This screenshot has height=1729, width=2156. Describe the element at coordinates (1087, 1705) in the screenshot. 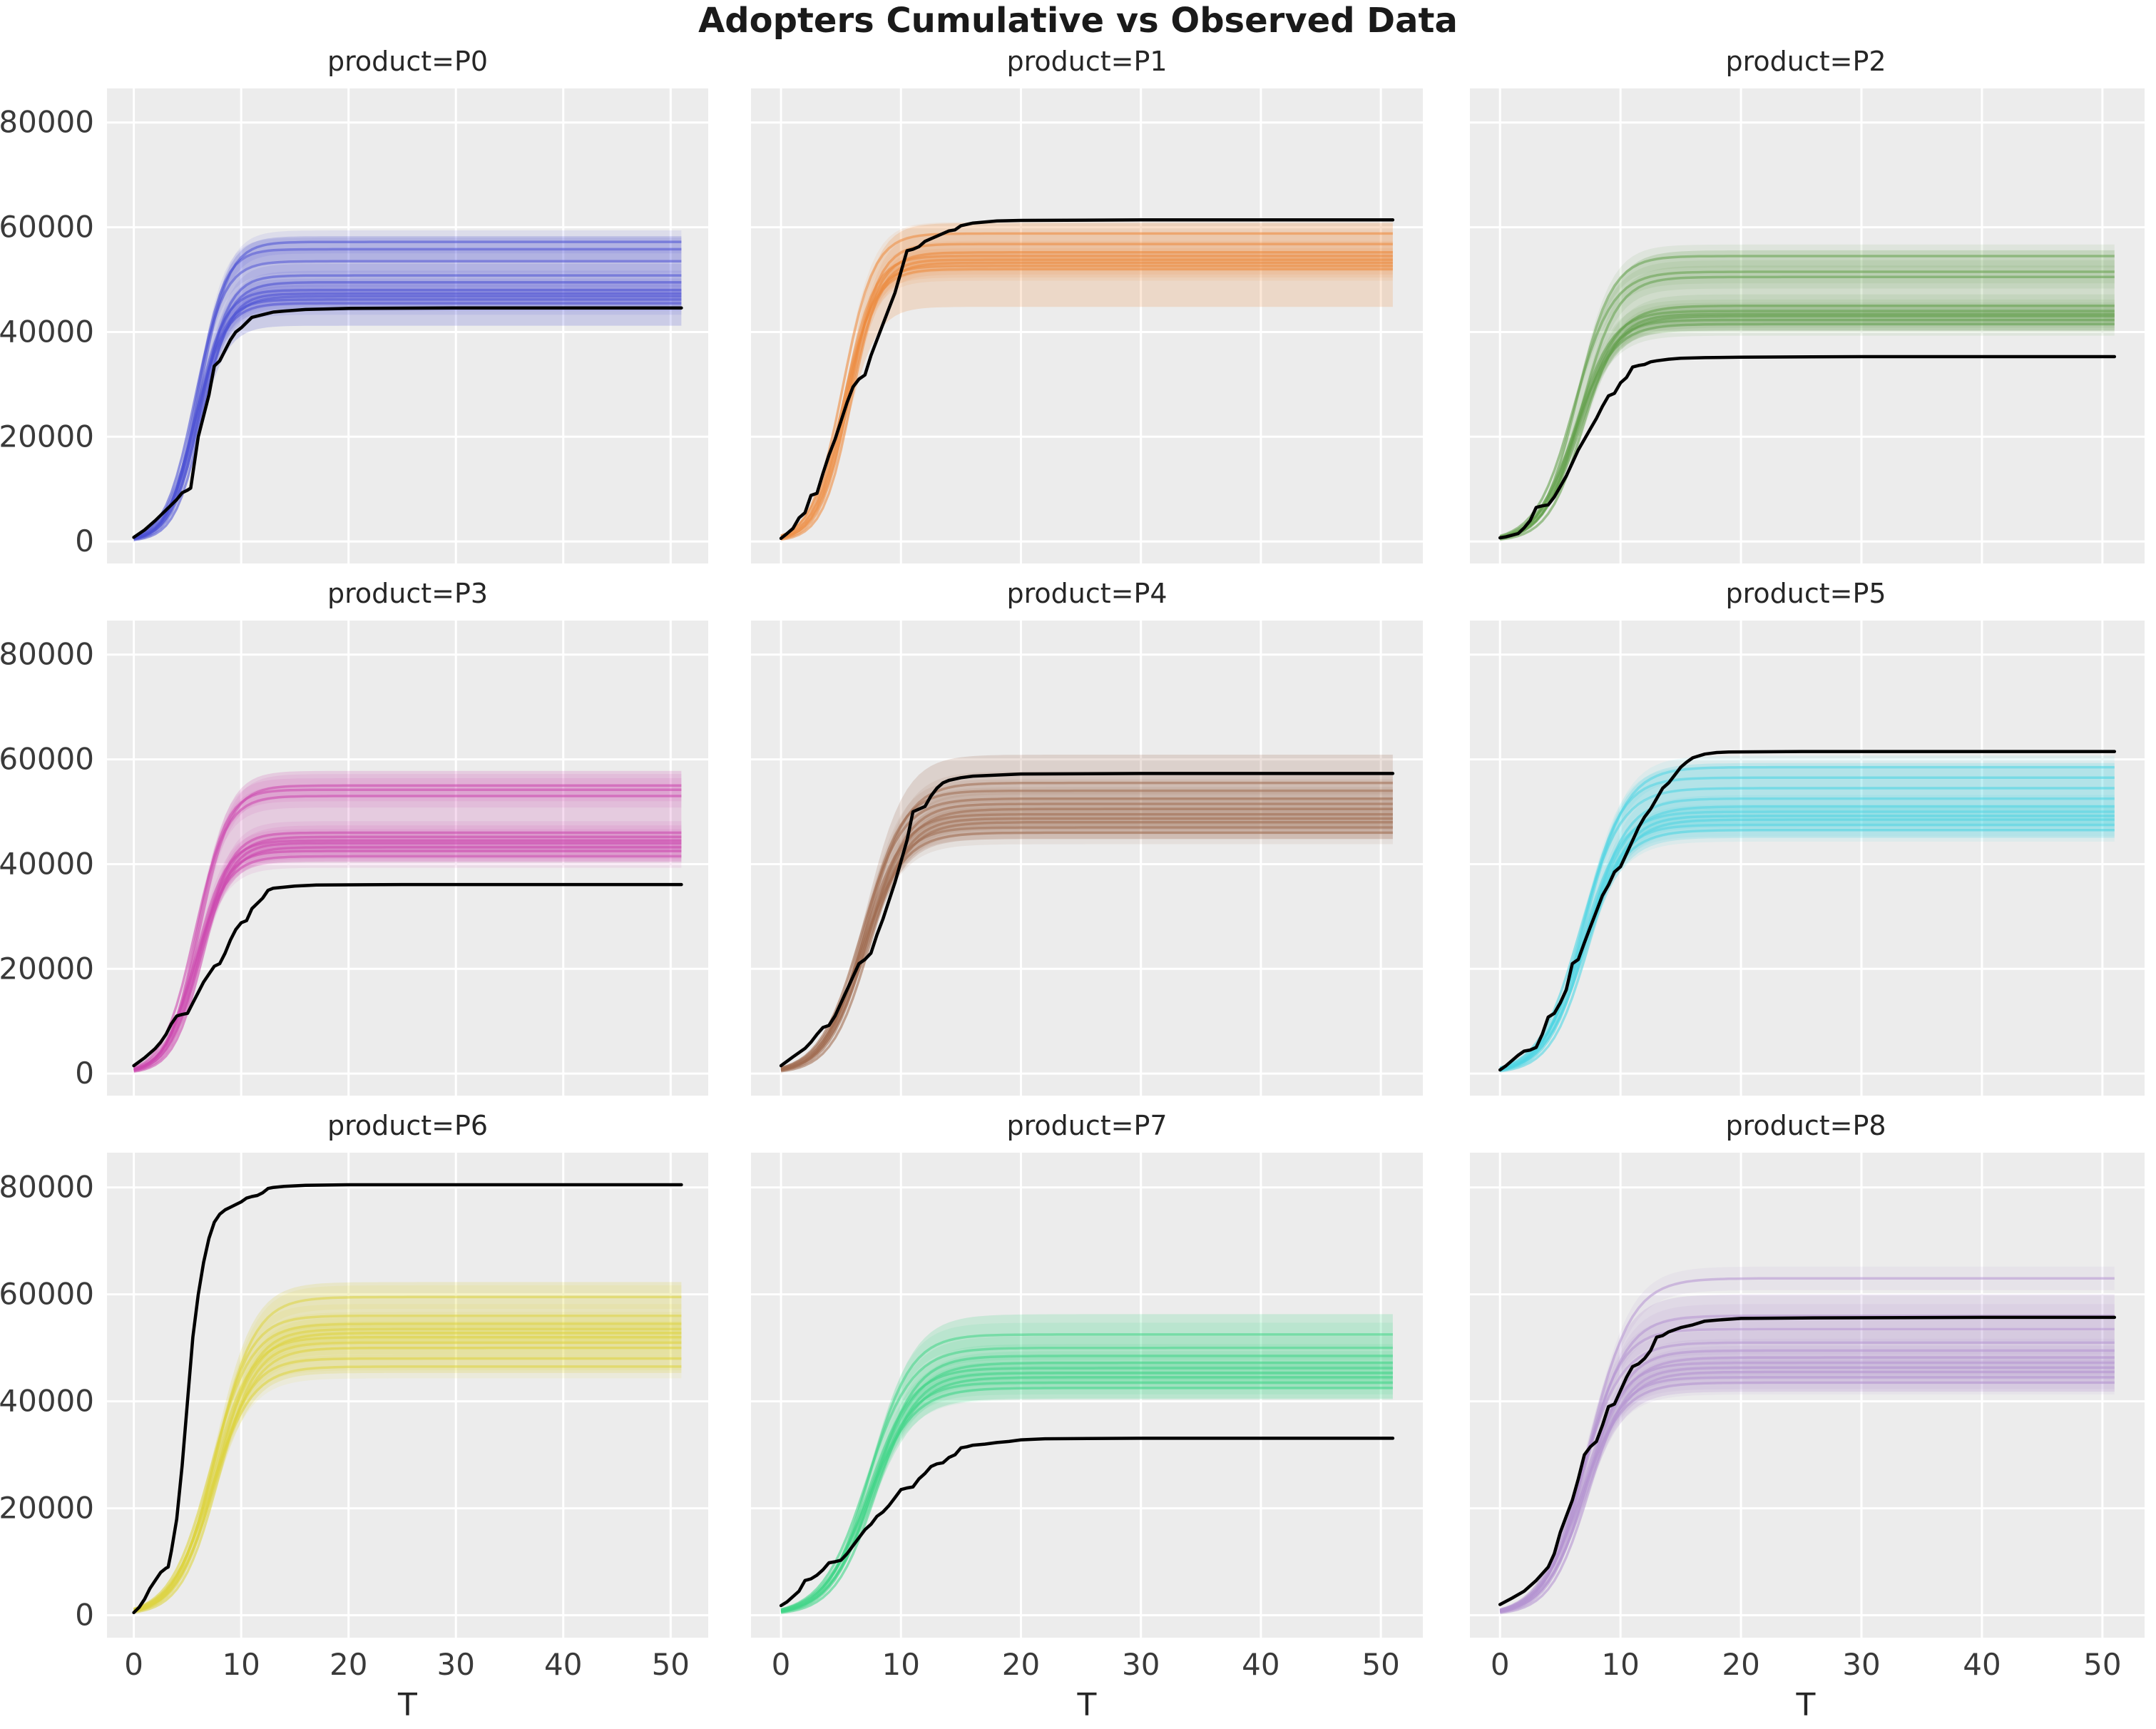

I see `x-axis-label-p7: T` at that location.